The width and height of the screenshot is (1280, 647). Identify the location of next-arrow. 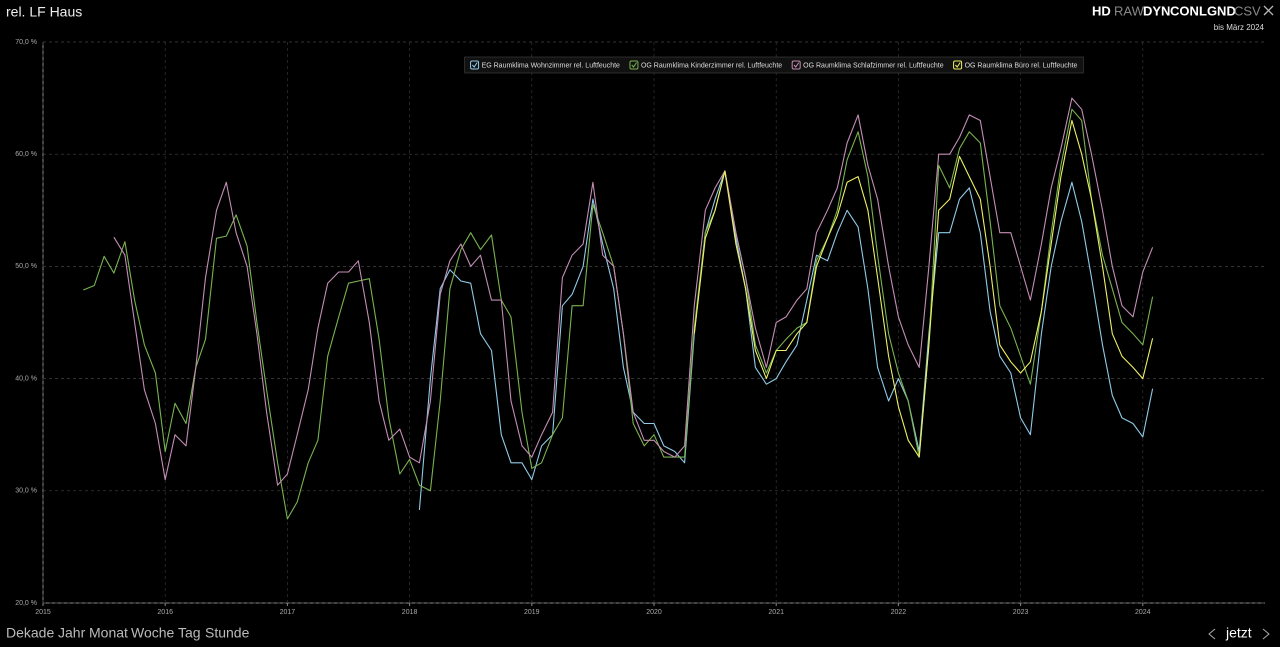
(1266, 634).